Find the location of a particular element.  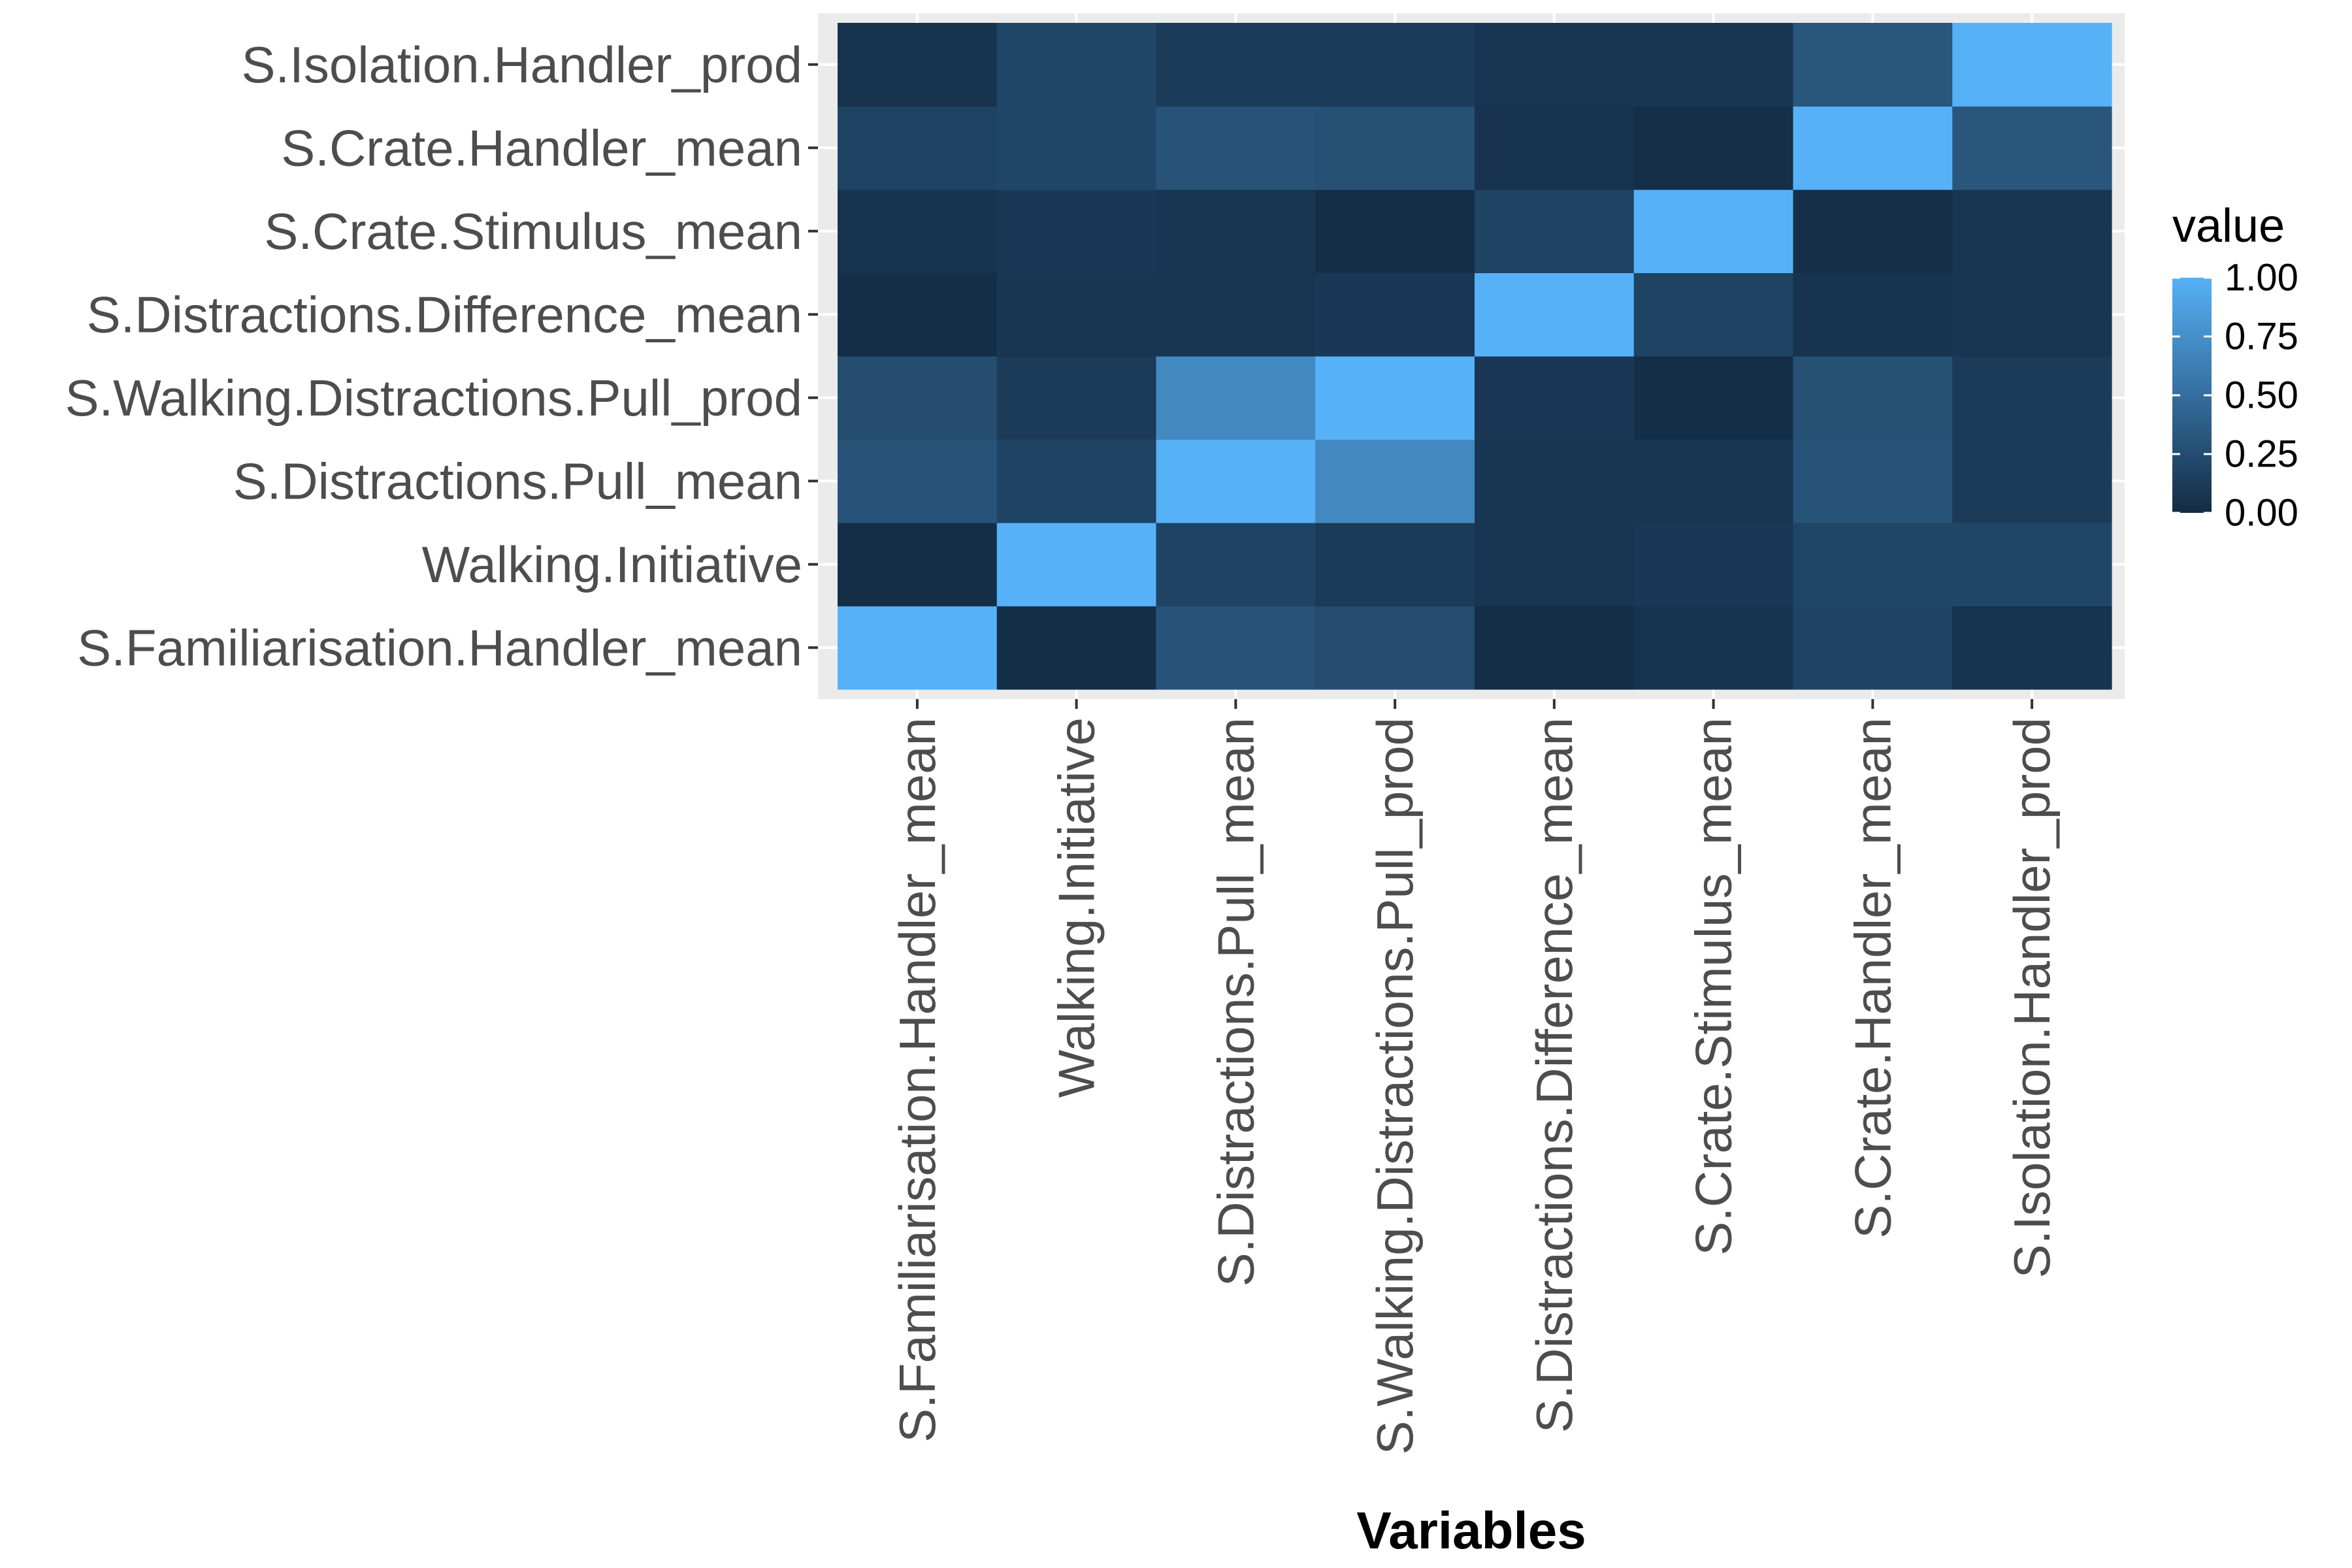

x-tick-label: S.Crate.Stimulus_mean is located at coordinates (1713, 986).